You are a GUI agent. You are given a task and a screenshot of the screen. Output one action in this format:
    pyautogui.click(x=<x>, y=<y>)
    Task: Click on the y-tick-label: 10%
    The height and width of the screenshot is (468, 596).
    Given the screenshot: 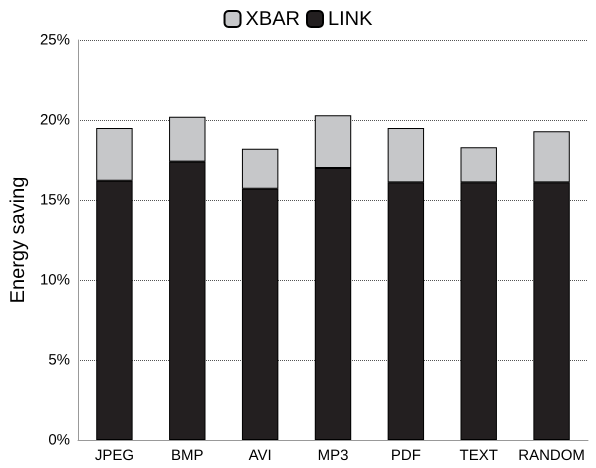 What is the action you would take?
    pyautogui.click(x=55, y=280)
    